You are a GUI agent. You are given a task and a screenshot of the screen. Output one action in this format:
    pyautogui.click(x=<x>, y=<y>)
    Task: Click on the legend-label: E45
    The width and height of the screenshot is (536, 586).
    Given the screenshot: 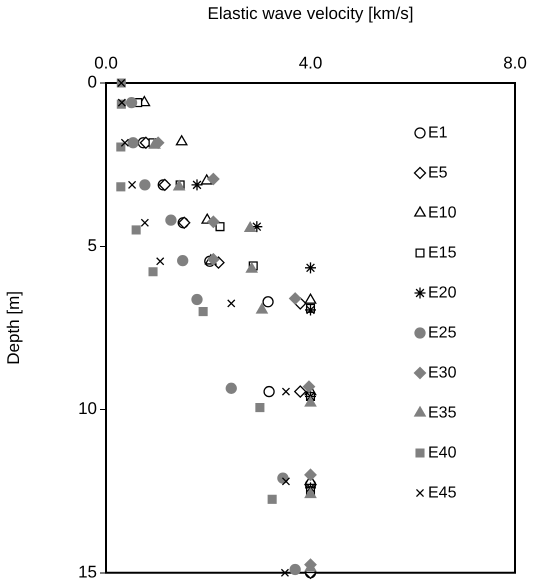 What is the action you would take?
    pyautogui.click(x=442, y=493)
    